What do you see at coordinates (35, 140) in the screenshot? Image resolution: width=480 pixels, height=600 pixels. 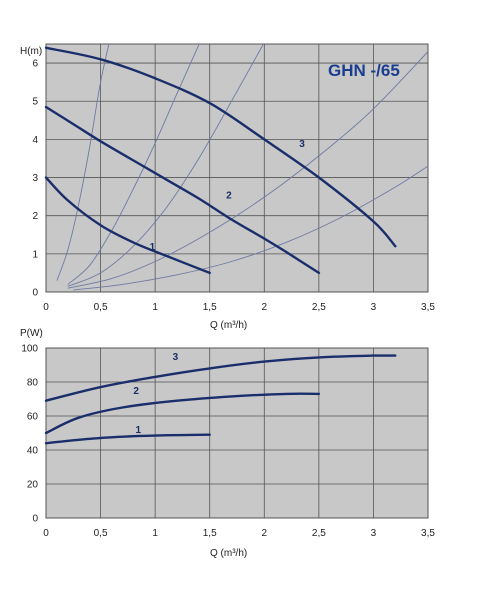 I see `head-y-tick-label: 4` at bounding box center [35, 140].